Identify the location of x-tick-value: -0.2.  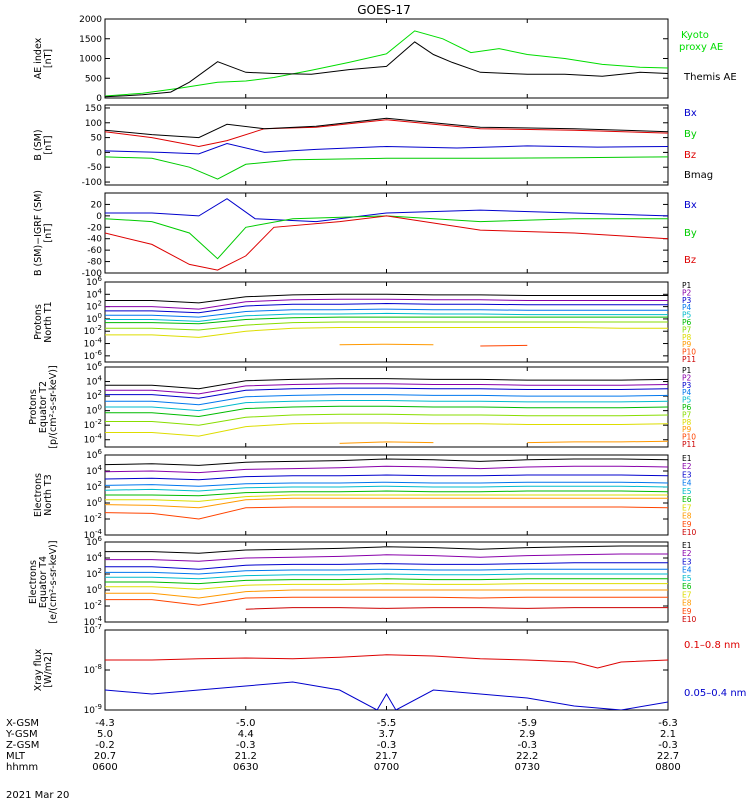
(105, 745).